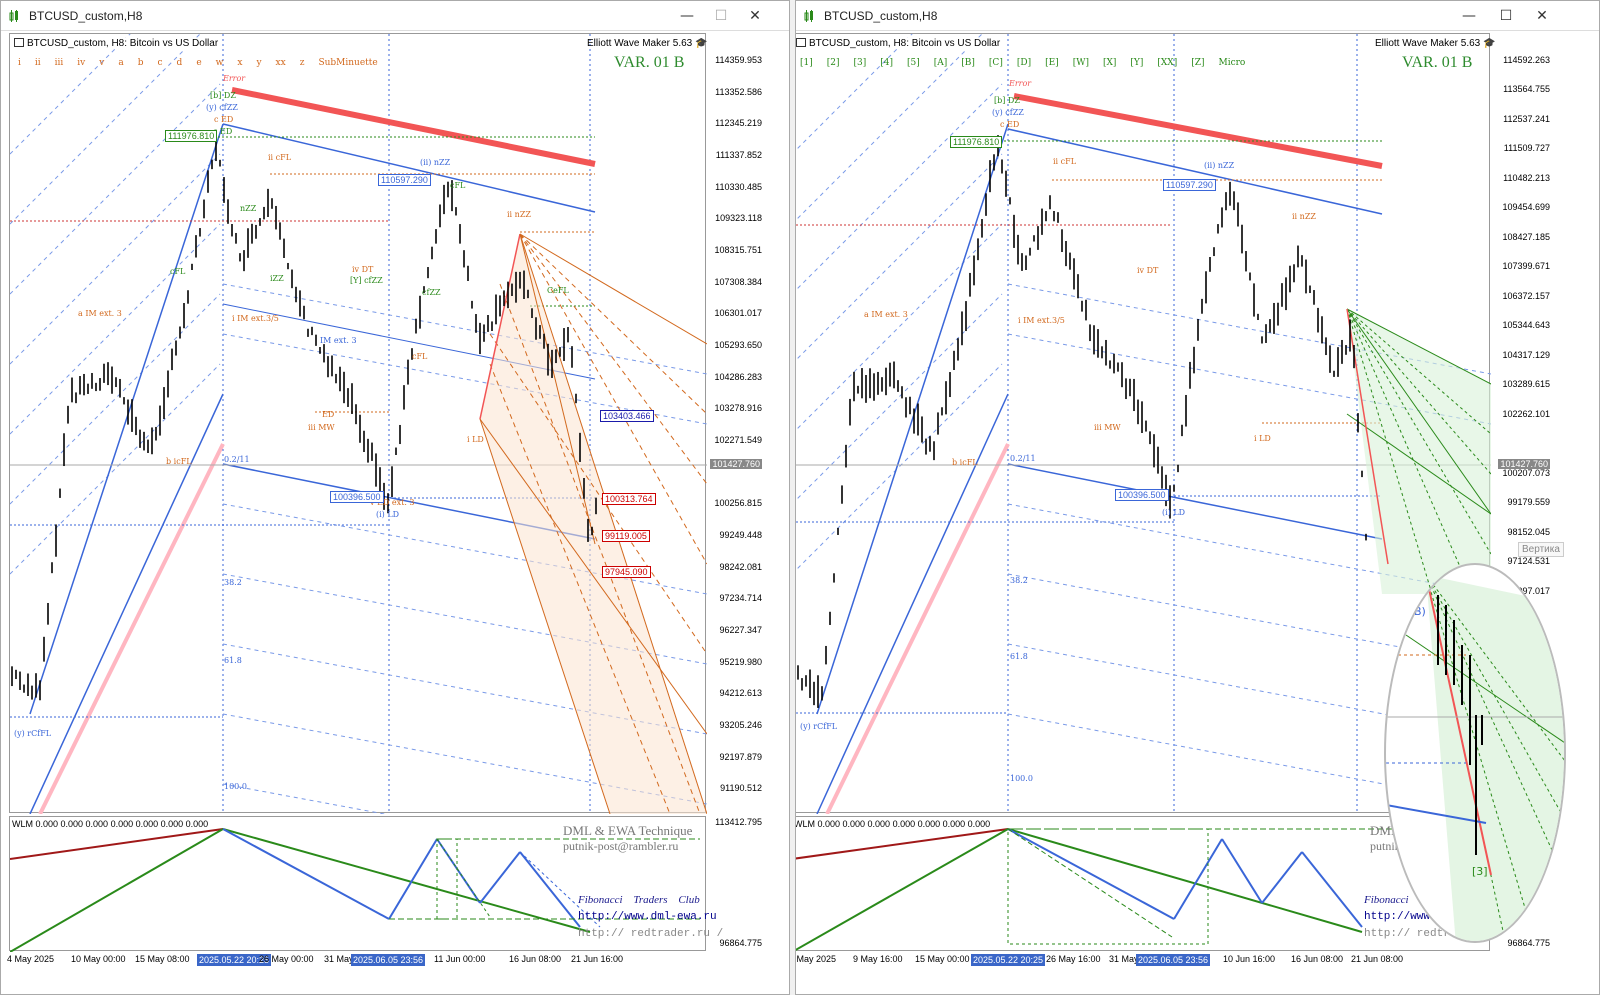  Describe the element at coordinates (16, 15) in the screenshot. I see `chart-bars-icon` at that location.